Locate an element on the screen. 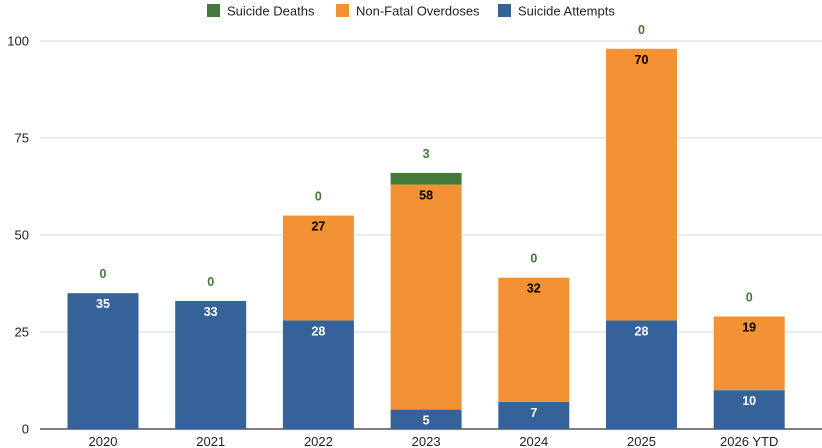 This screenshot has width=822, height=448. y-axis: 0 25 50 75 100 is located at coordinates (18, 235).